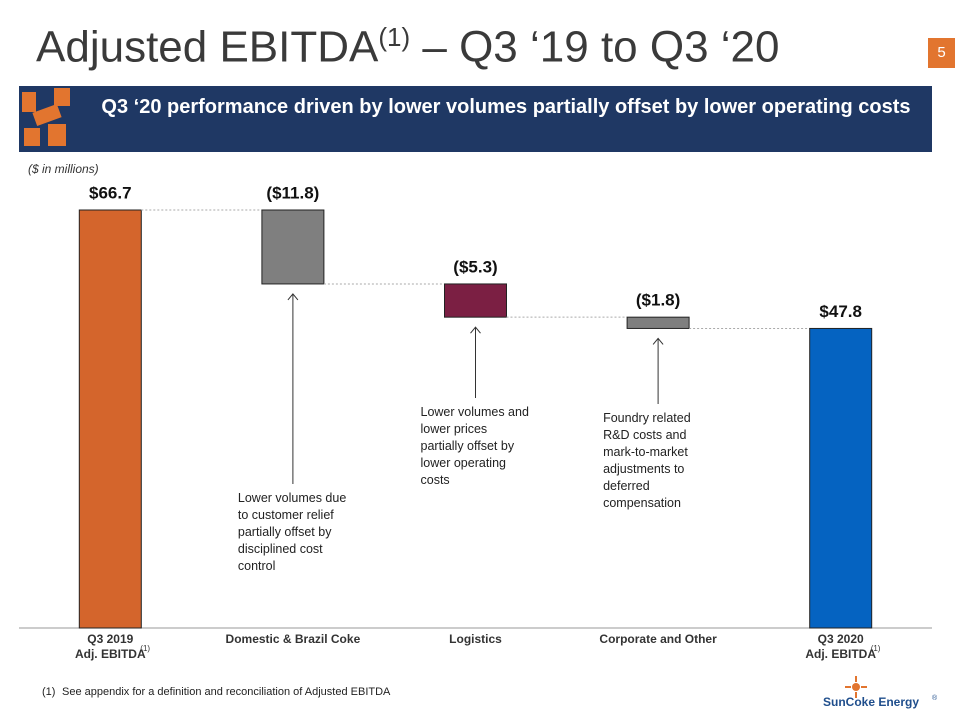  Describe the element at coordinates (475, 266) in the screenshot. I see `value-label: ($5.3)` at that location.